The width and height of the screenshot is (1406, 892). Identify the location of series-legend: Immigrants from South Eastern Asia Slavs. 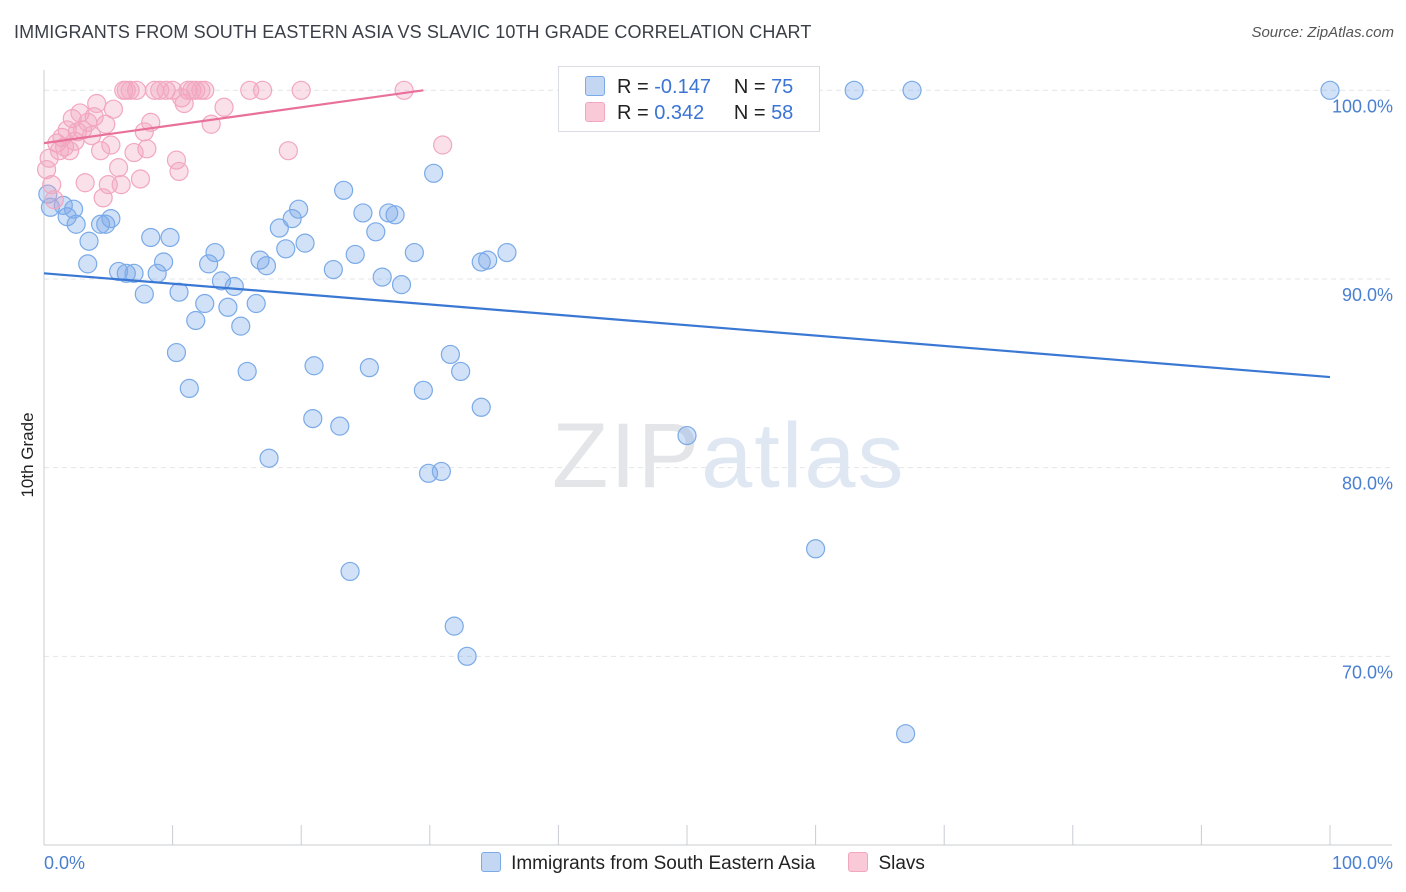
(703, 863).